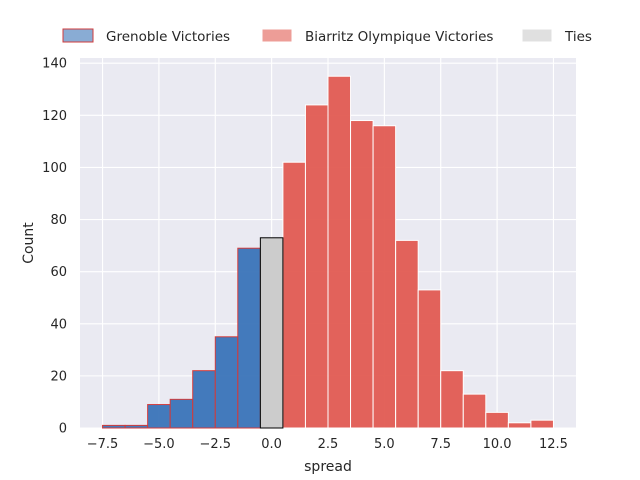 The image size is (640, 480). Describe the element at coordinates (54, 168) in the screenshot. I see `y-tick-label: 100` at that location.